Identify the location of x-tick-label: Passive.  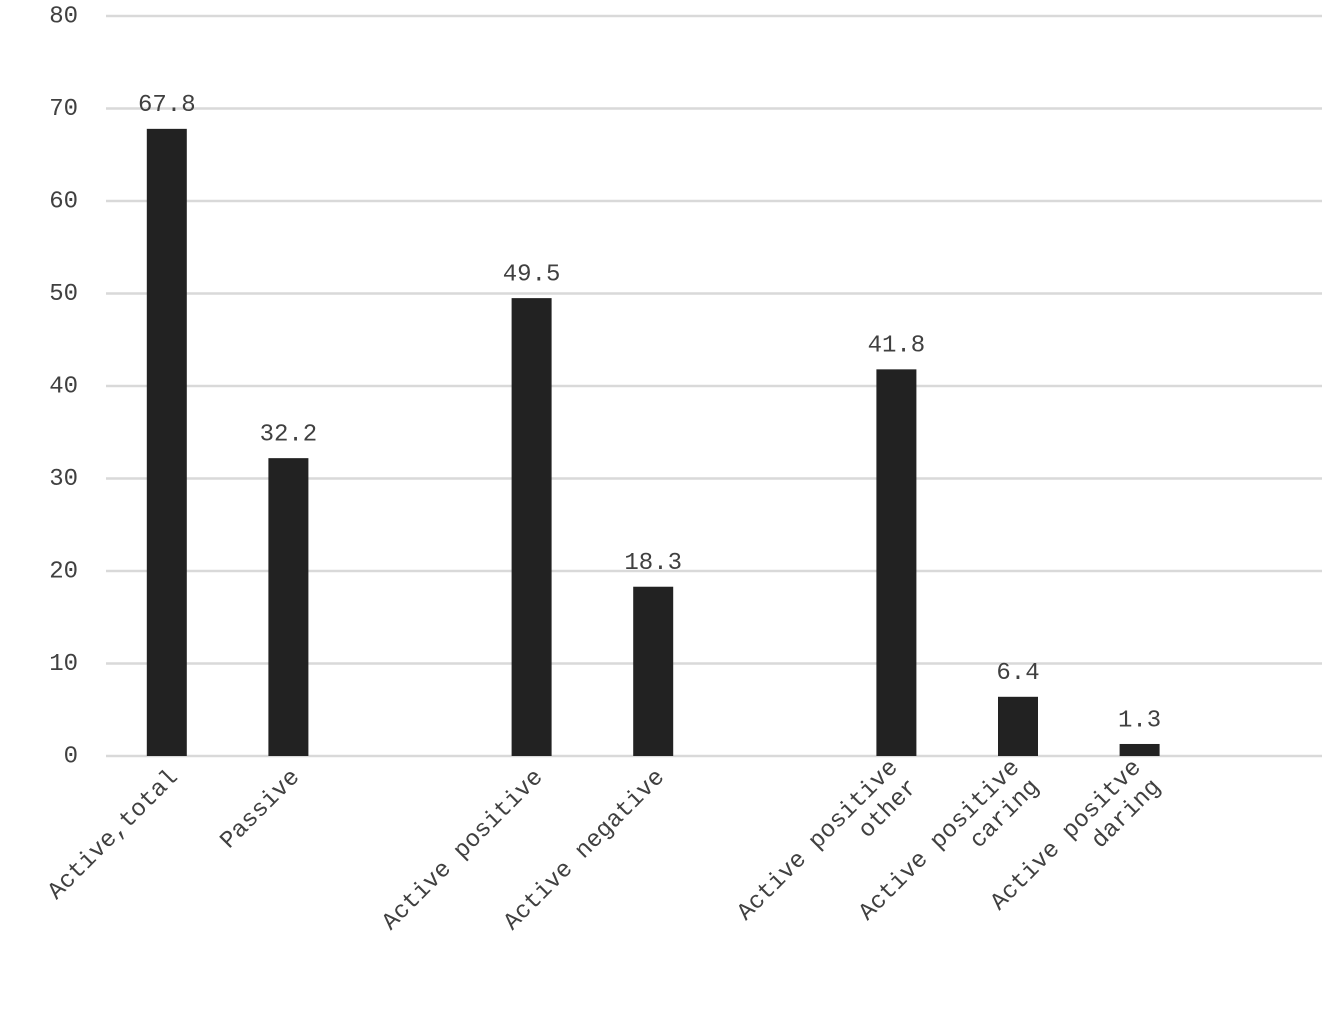
(261, 810).